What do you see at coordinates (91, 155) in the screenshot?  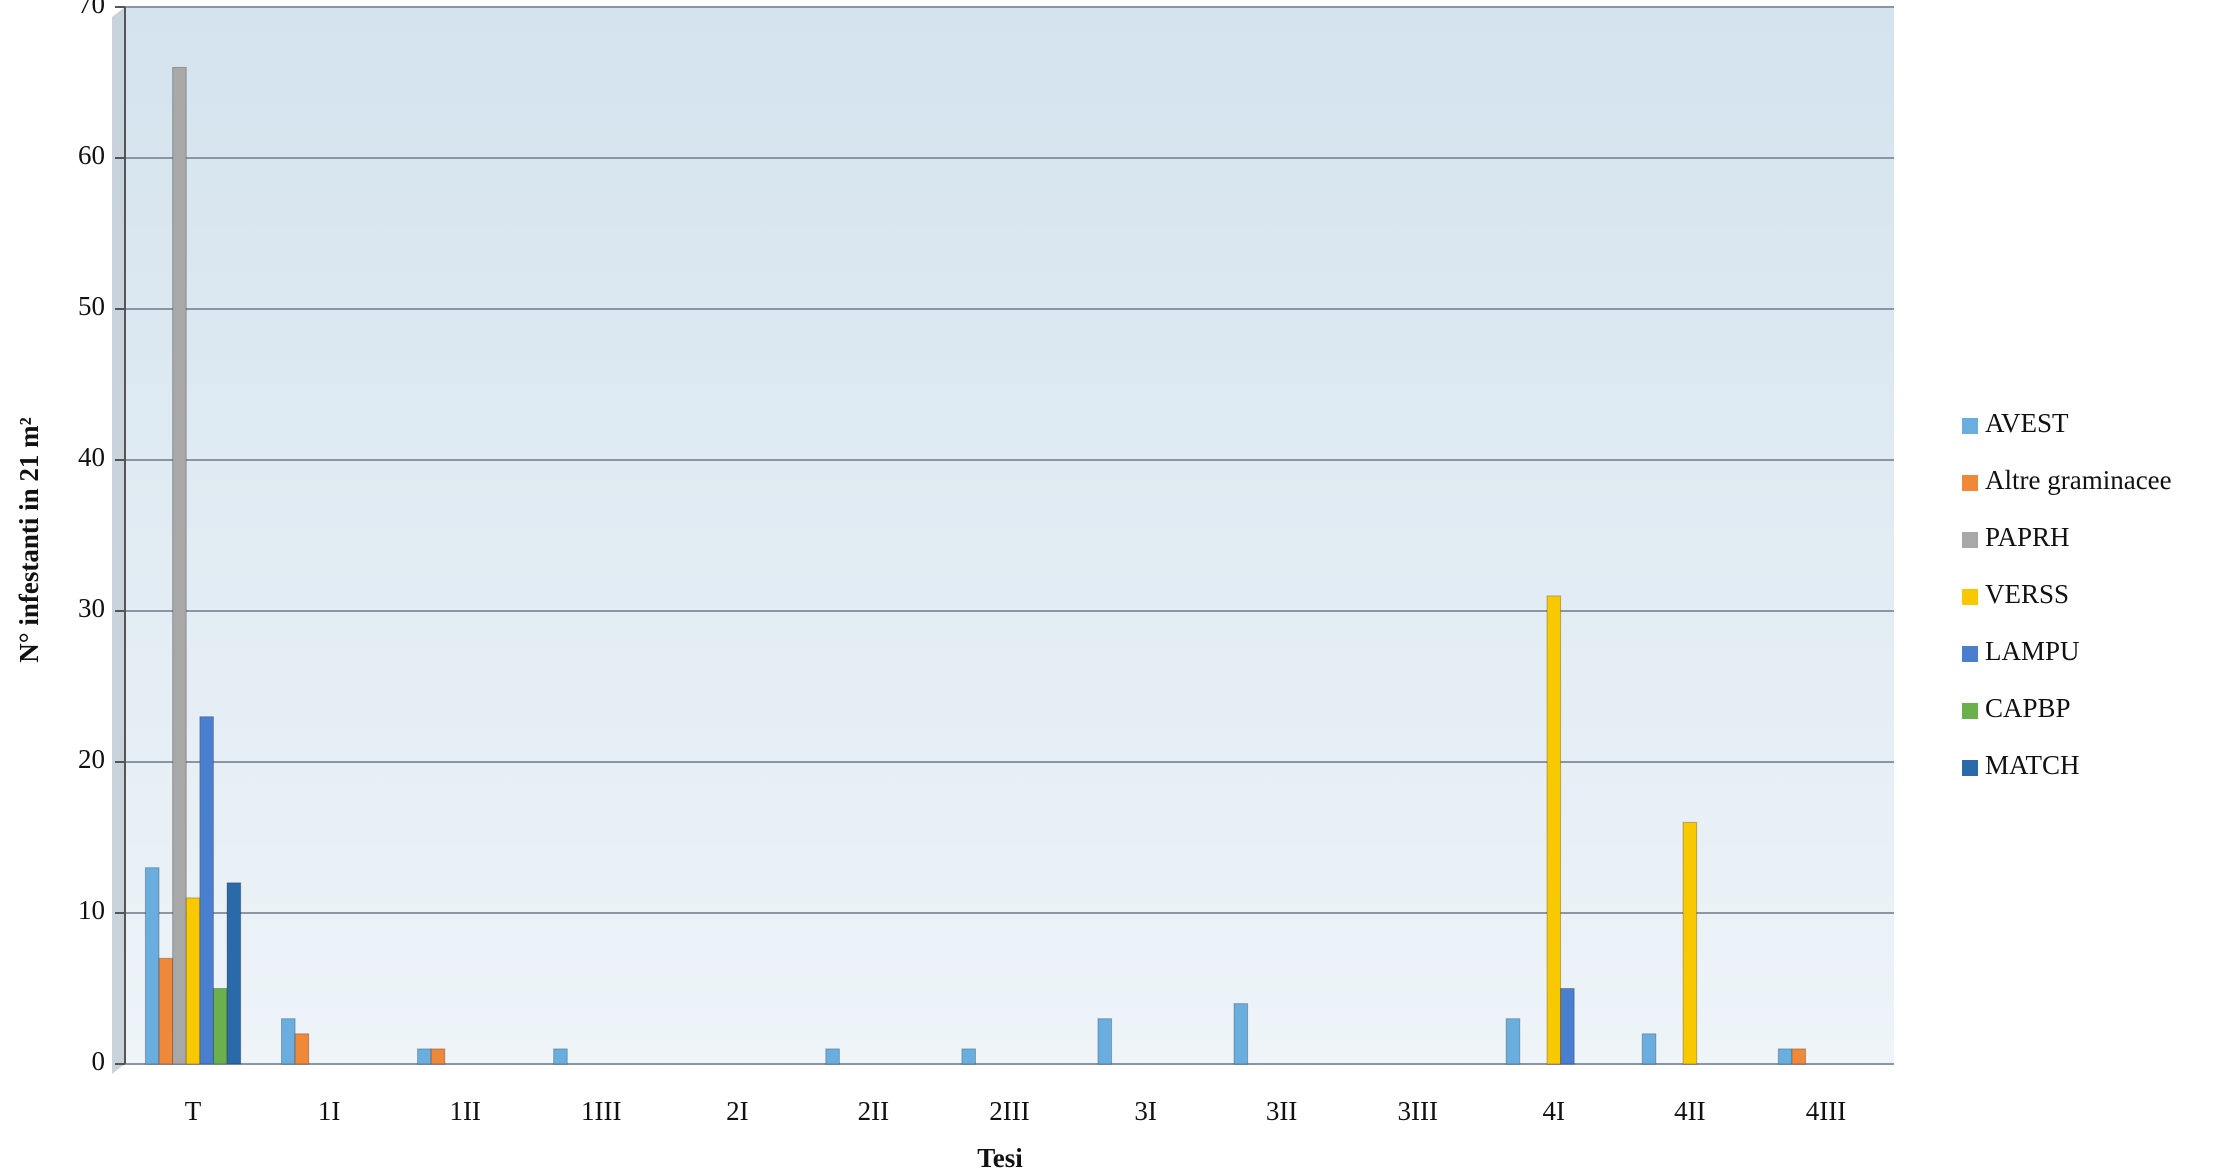 I see `y-tick-label: 60` at bounding box center [91, 155].